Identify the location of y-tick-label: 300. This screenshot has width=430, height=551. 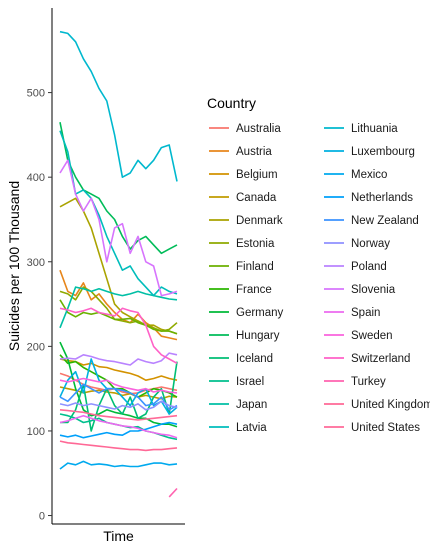
(36, 263).